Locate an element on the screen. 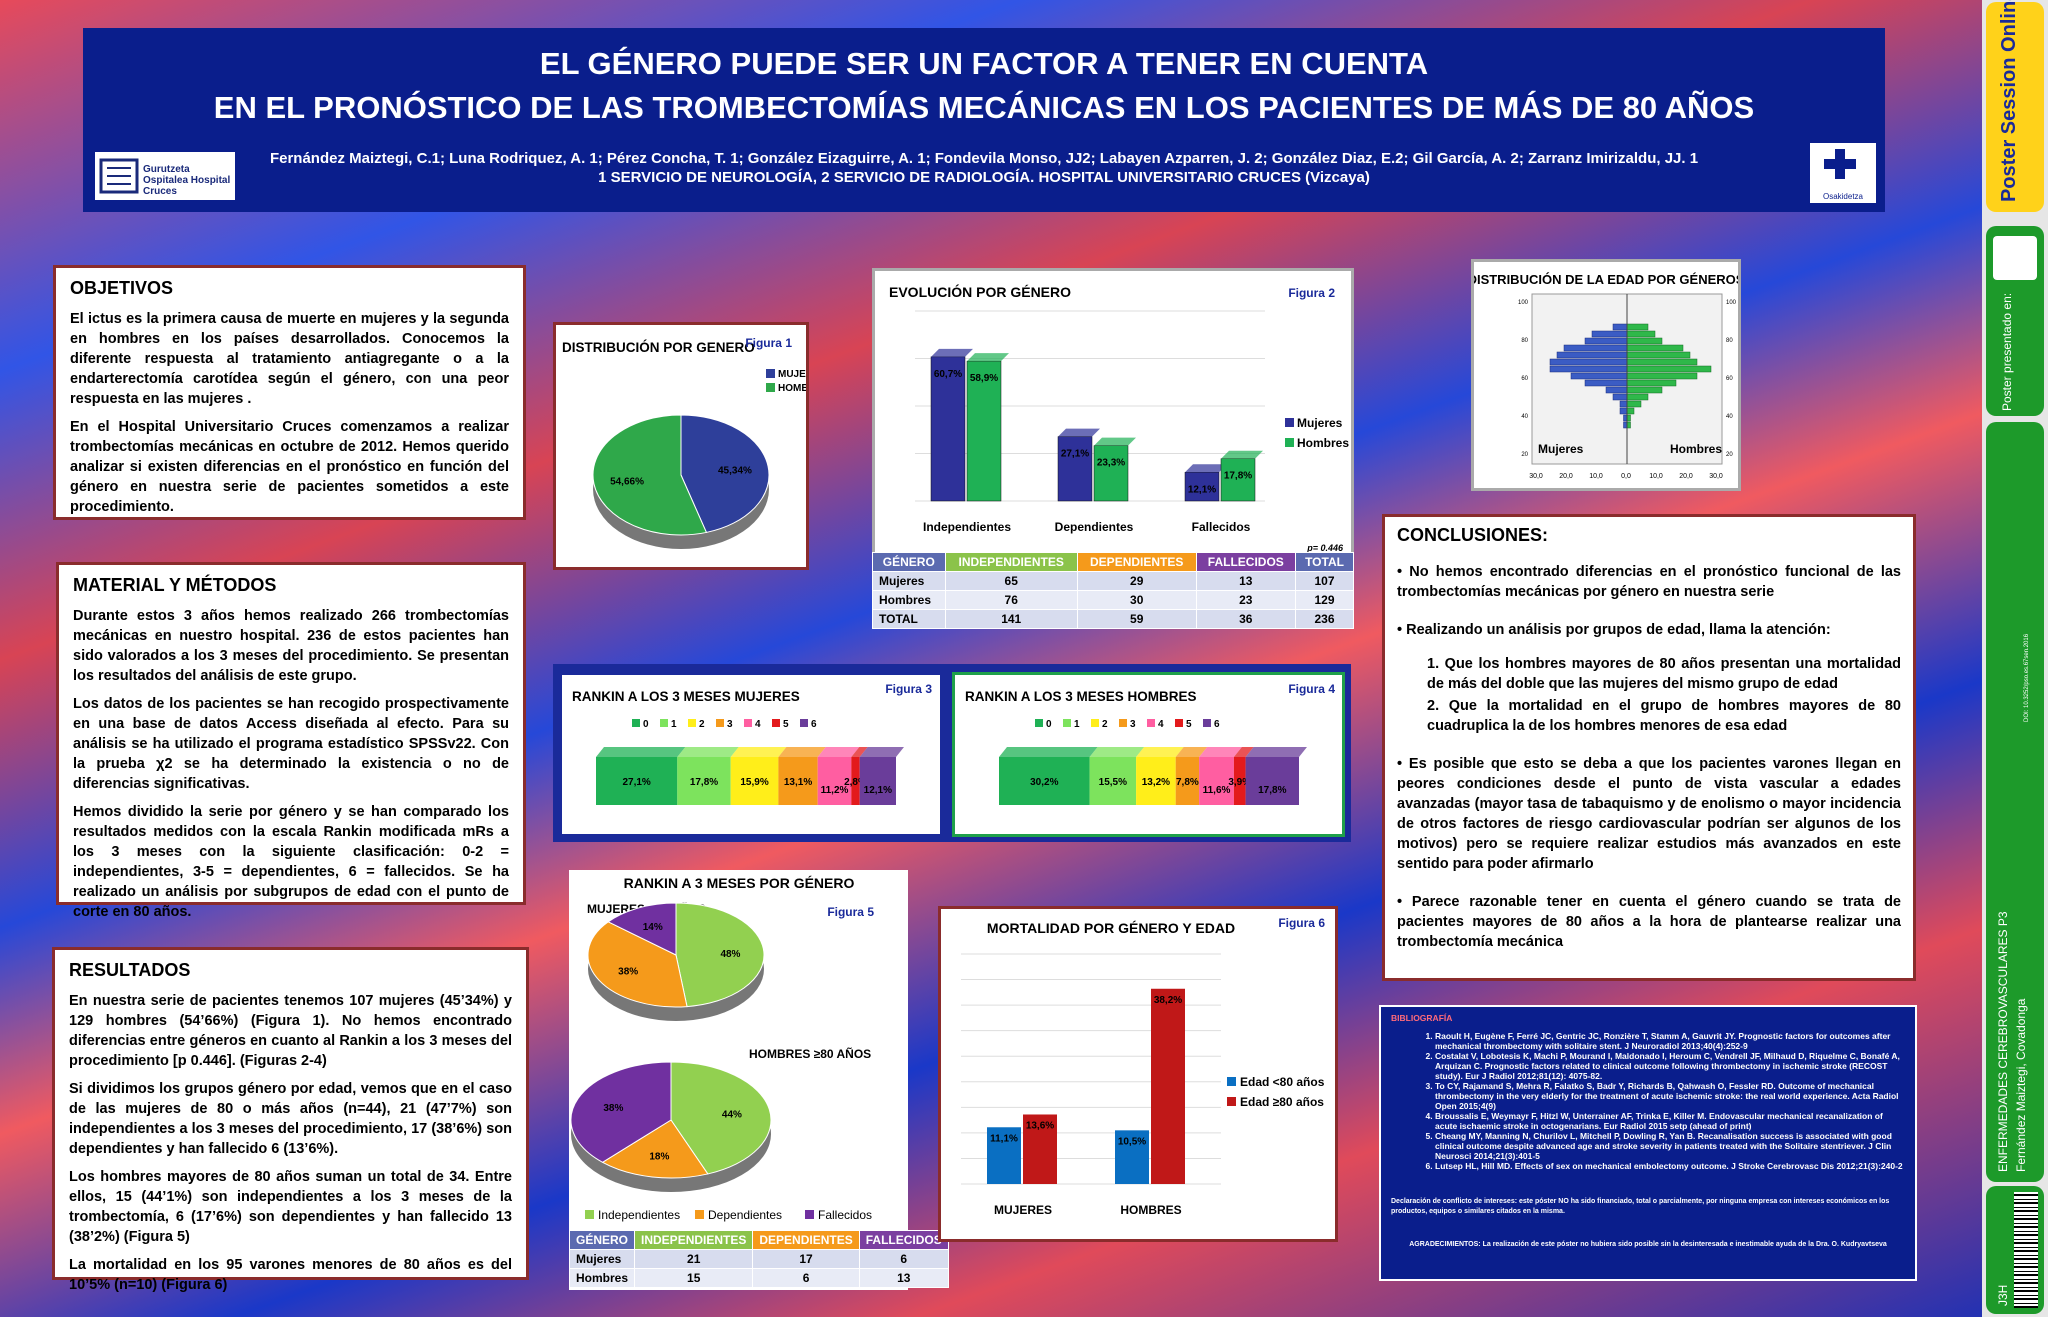 The height and width of the screenshot is (1317, 2048). table-cell: 6 is located at coordinates (806, 1278).